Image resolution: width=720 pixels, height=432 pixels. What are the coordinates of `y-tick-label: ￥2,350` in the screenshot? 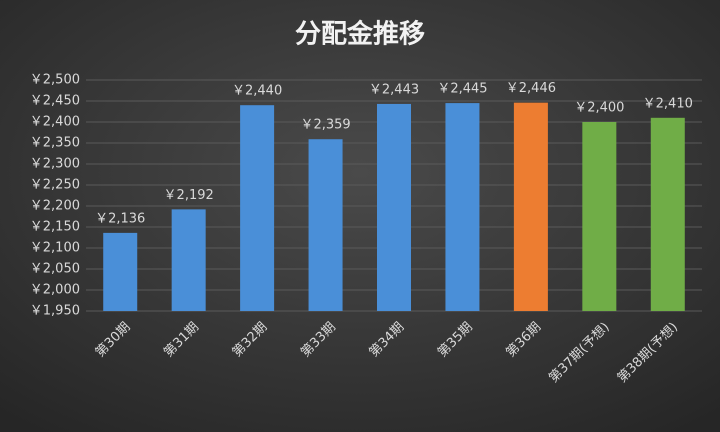 It's located at (55, 143).